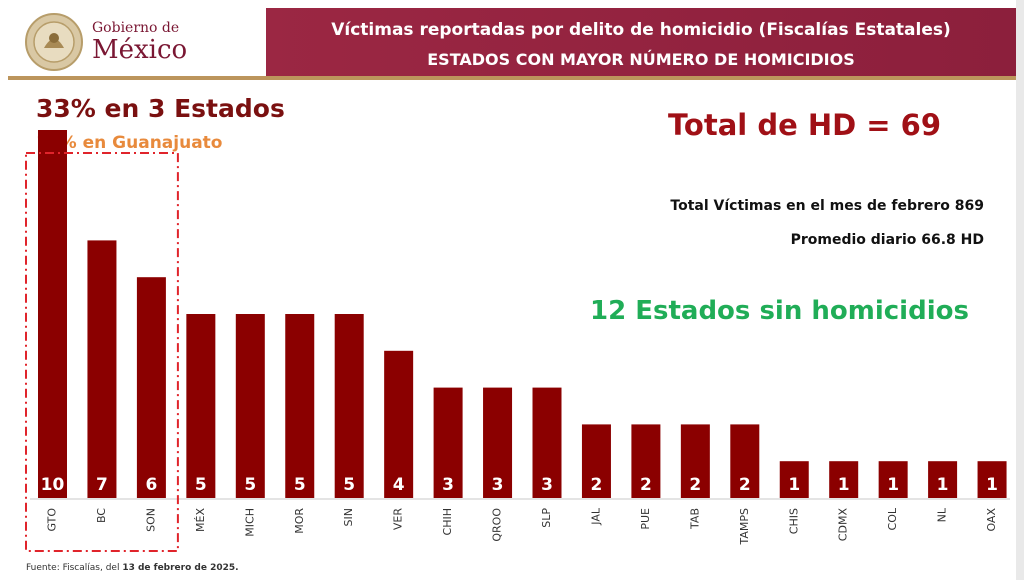 The height and width of the screenshot is (580, 1024). What do you see at coordinates (596, 461) in the screenshot?
I see `bar-jal` at bounding box center [596, 461].